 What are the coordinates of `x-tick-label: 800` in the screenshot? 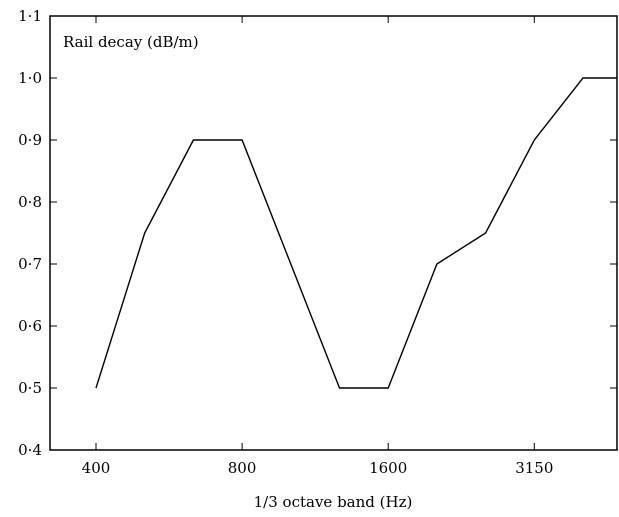 It's located at (242, 468).